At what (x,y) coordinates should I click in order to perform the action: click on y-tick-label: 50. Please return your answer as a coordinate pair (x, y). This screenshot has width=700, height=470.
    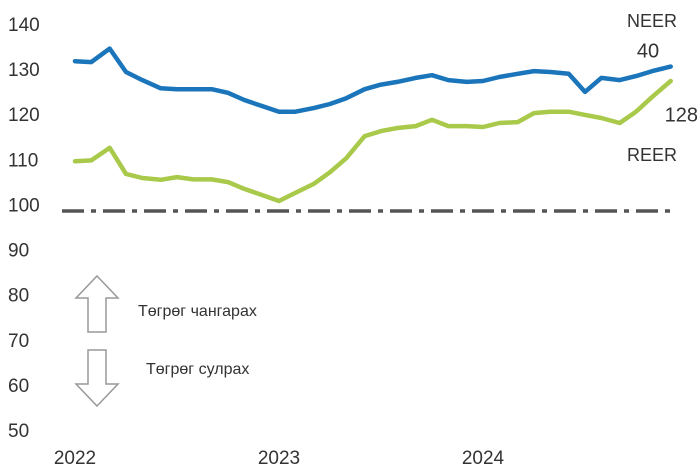
    Looking at the image, I should click on (18, 431).